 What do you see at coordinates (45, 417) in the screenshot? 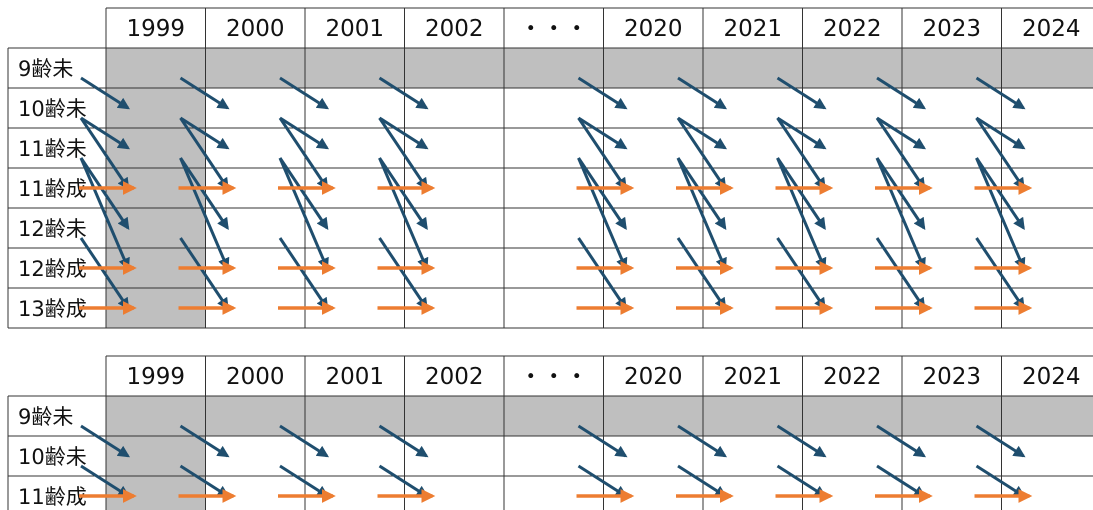
I see `row-label: 9齢未` at bounding box center [45, 417].